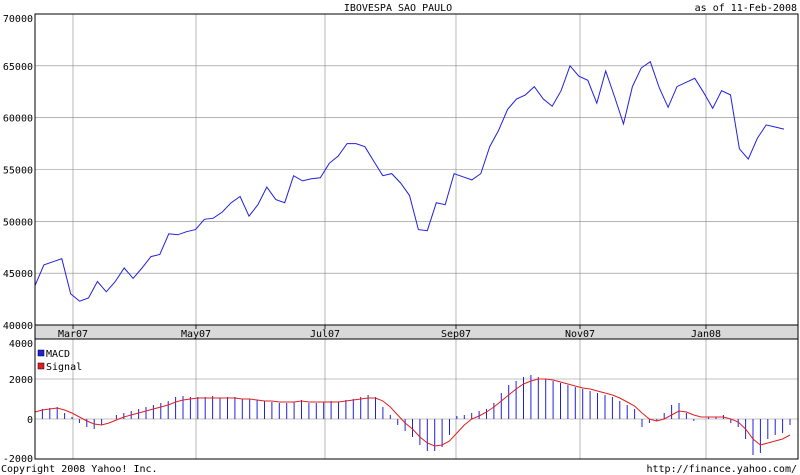 Image resolution: width=800 pixels, height=475 pixels. What do you see at coordinates (325, 334) in the screenshot?
I see `date-tick-label: Jul07` at bounding box center [325, 334].